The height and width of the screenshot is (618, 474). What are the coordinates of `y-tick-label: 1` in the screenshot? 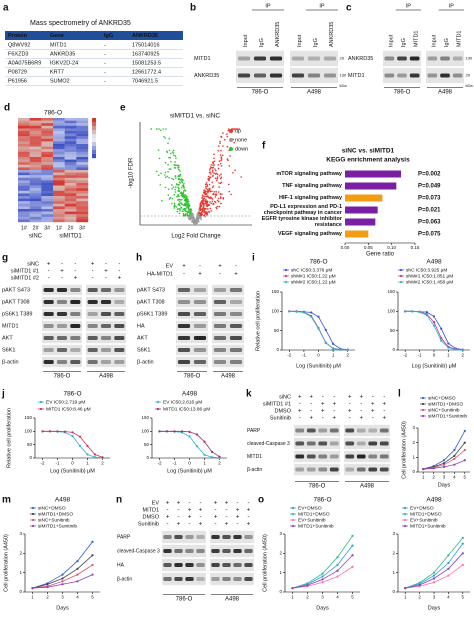 It's located at (280, 572).